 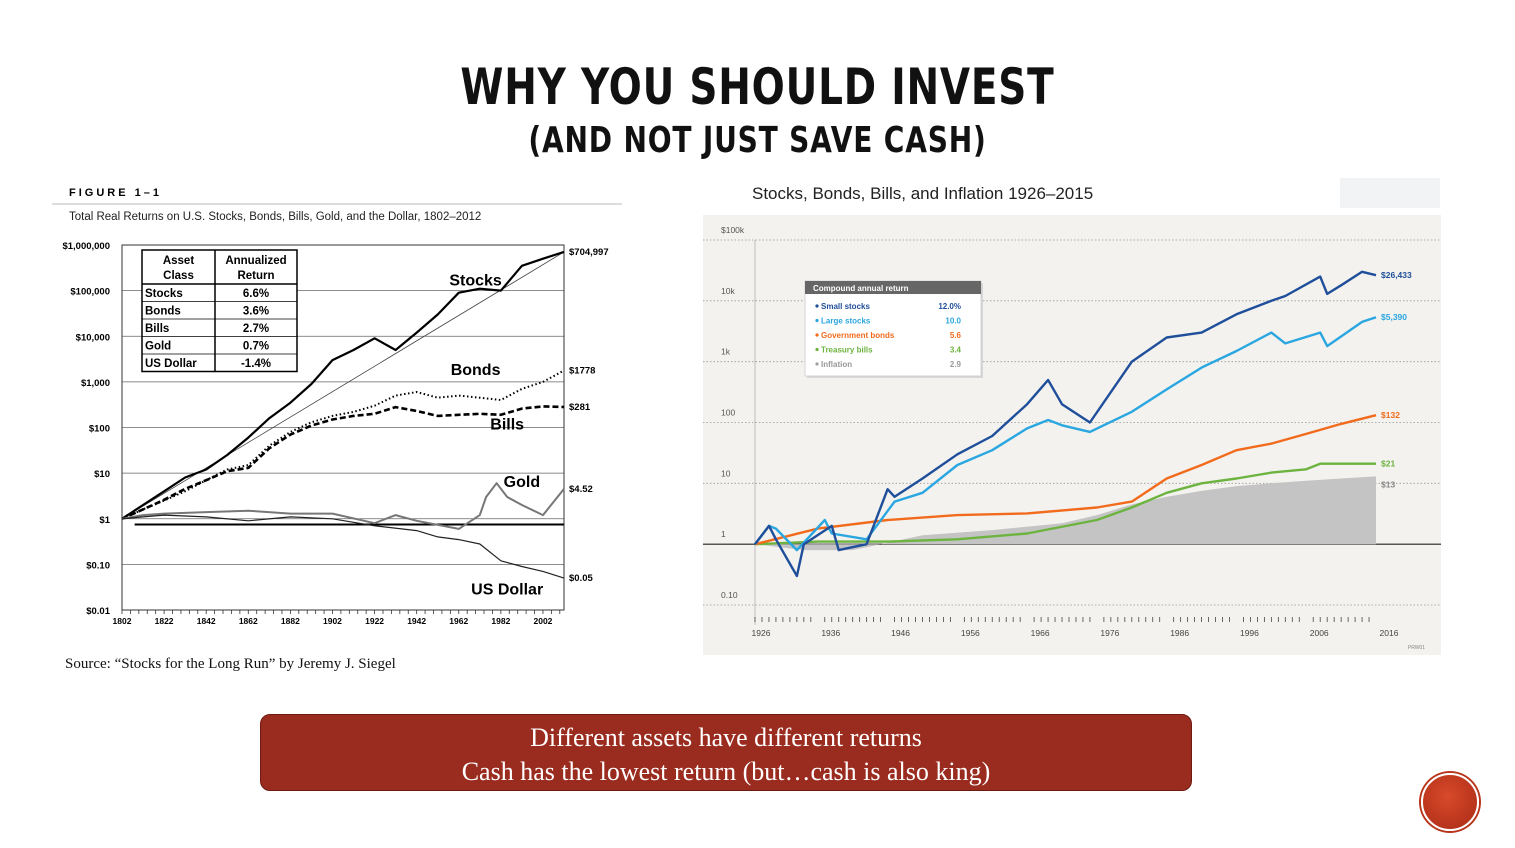 I want to click on series-end-label-gold: $4.52, so click(x=581, y=489).